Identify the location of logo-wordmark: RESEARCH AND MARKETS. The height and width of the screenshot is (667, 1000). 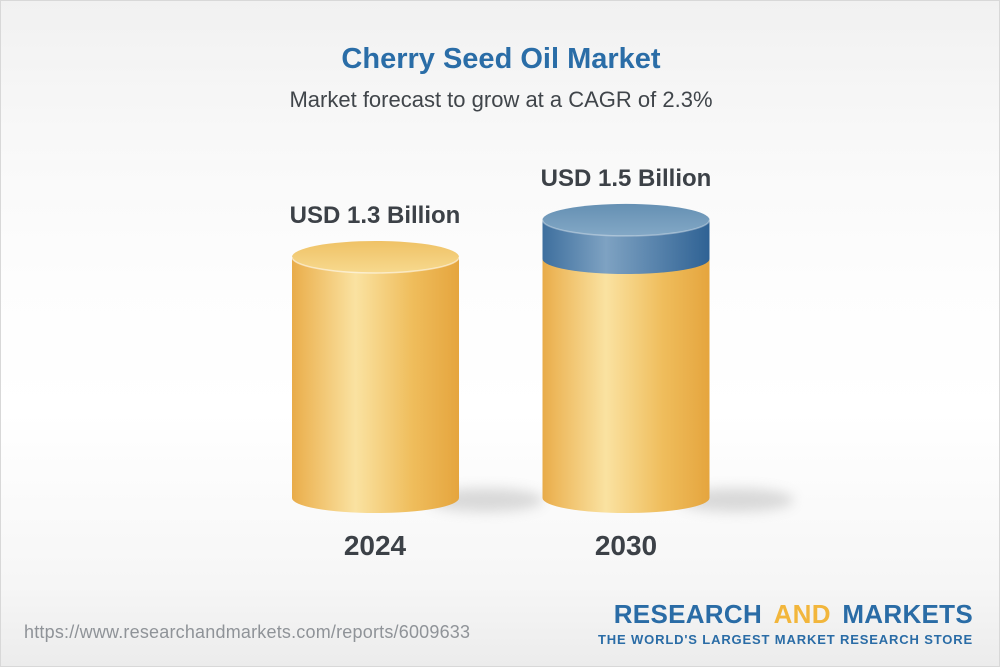
(785, 614).